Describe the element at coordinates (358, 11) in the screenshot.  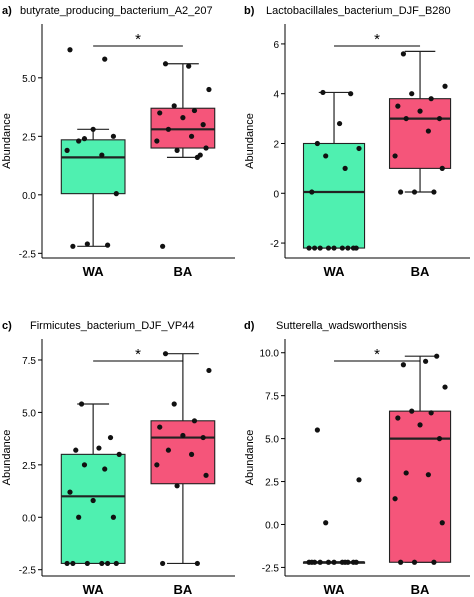
I see `chart-title: Lactobacillales_bacterium_DJF_B280` at that location.